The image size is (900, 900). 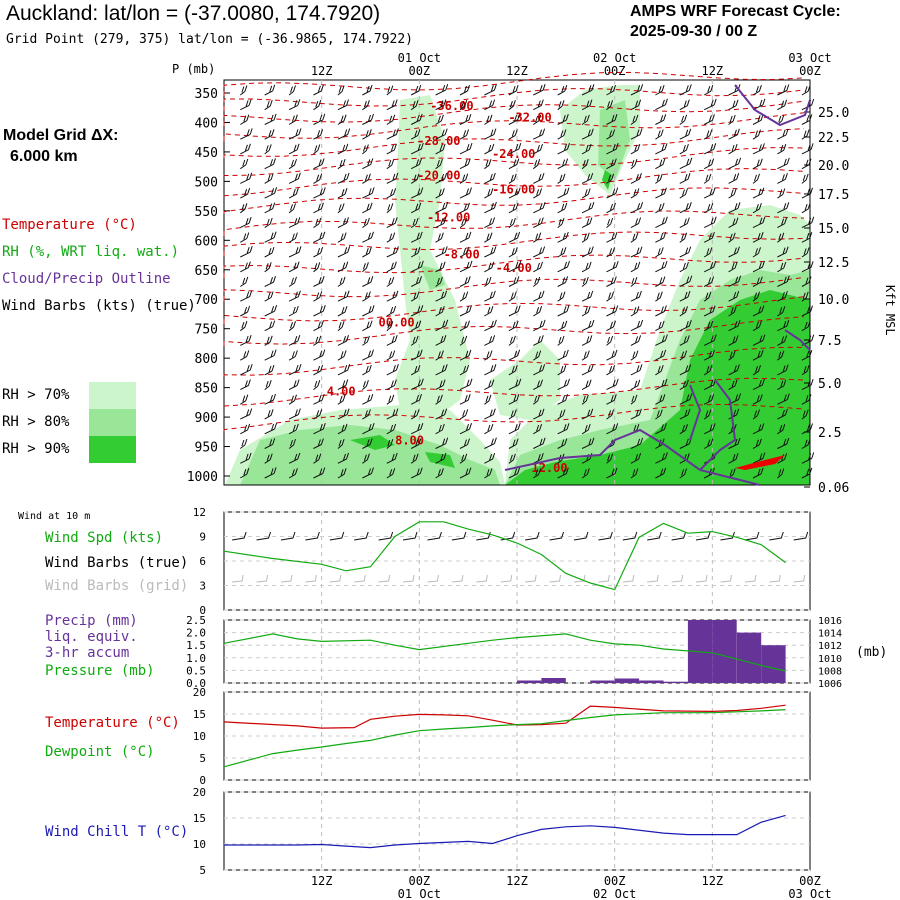 What do you see at coordinates (712, 71) in the screenshot?
I see `top-hour-label: 12Z` at bounding box center [712, 71].